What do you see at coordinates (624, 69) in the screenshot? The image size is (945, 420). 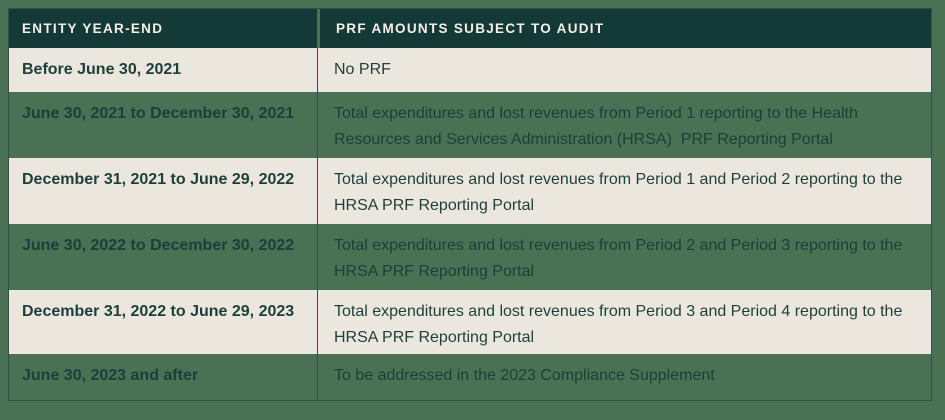 I see `prf-audit-amount-cell: No PRF` at bounding box center [624, 69].